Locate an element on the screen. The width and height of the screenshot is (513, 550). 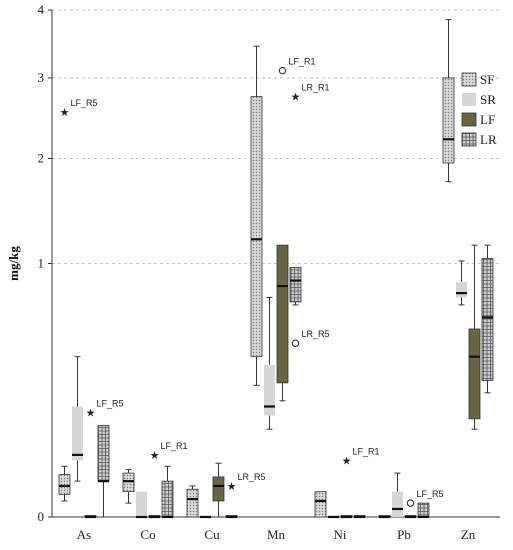
box-LR-Cu is located at coordinates (231, 517).